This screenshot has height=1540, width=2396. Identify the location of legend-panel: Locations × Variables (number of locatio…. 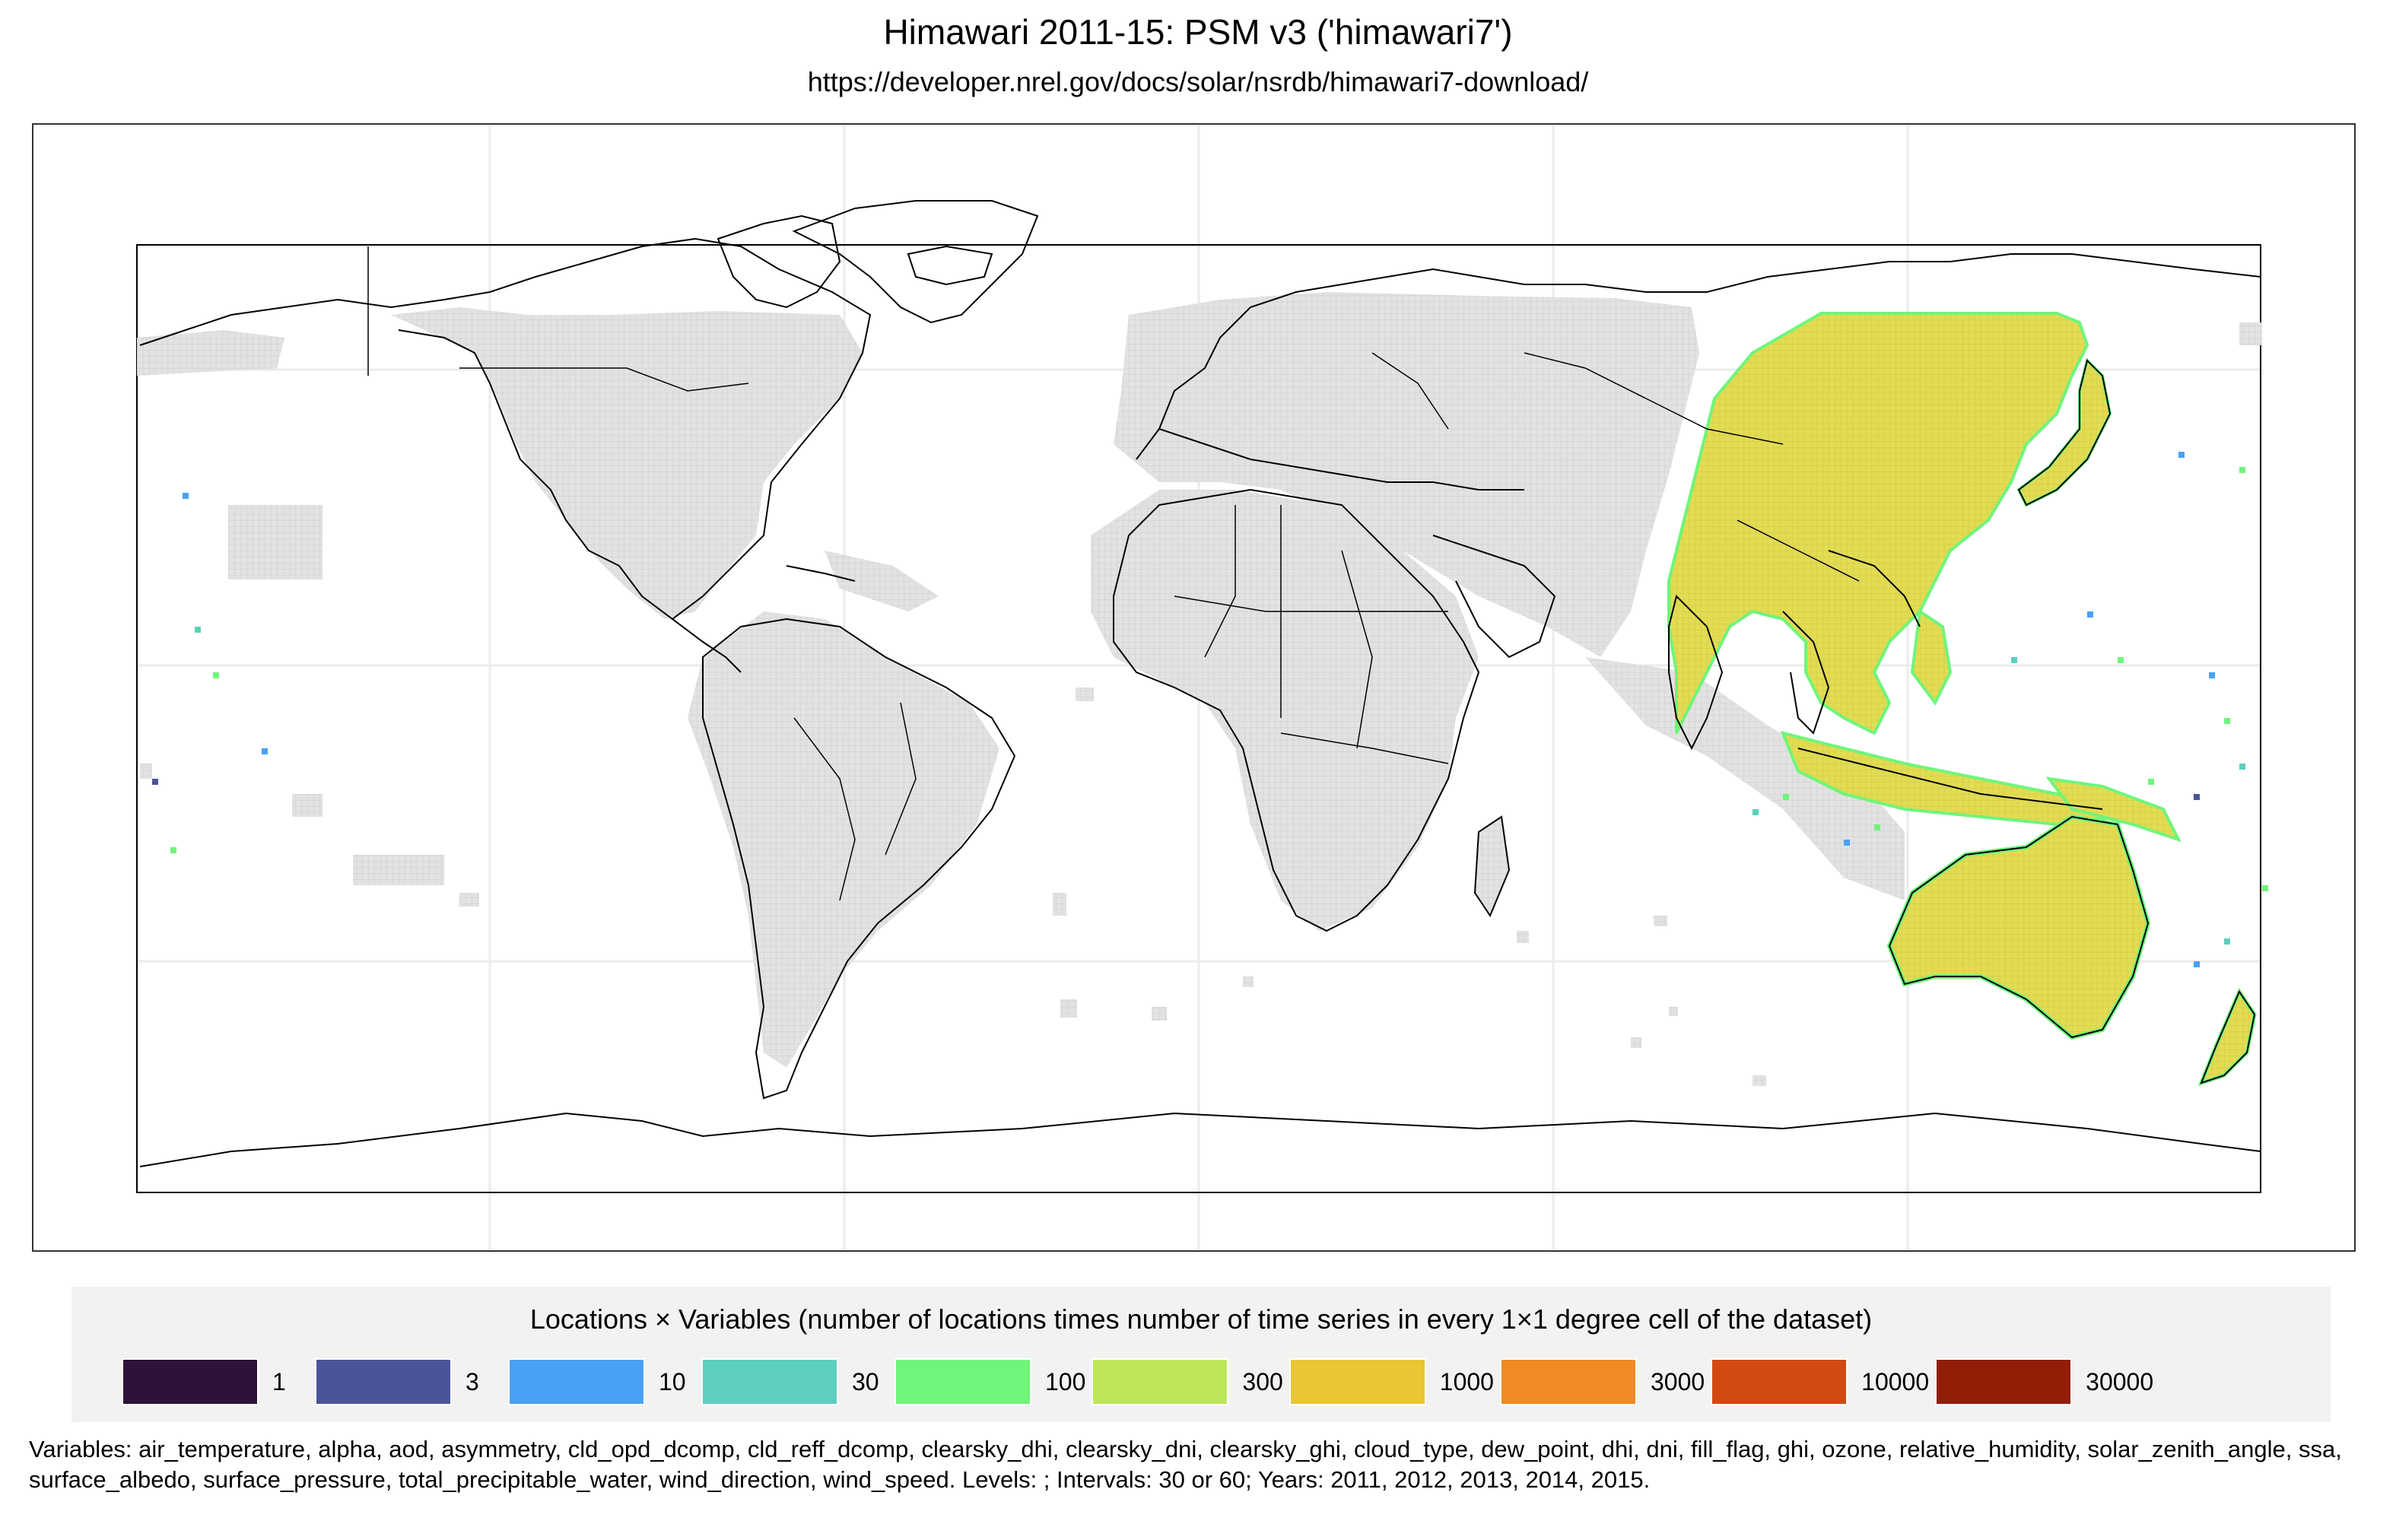
(1201, 1354).